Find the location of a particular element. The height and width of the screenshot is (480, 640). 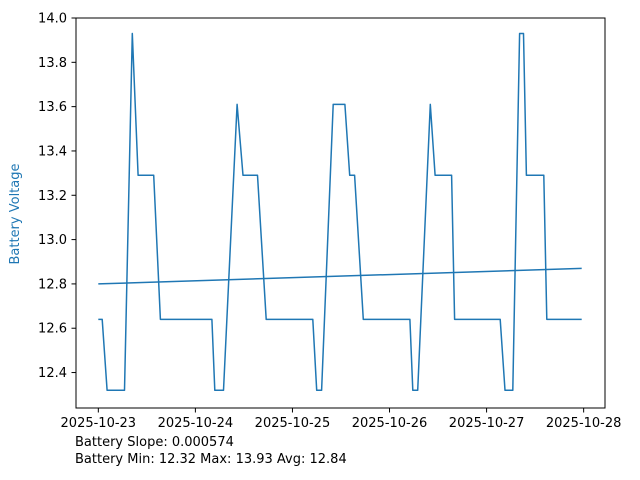

y-axis-label: Battery Voltage is located at coordinates (15, 214).